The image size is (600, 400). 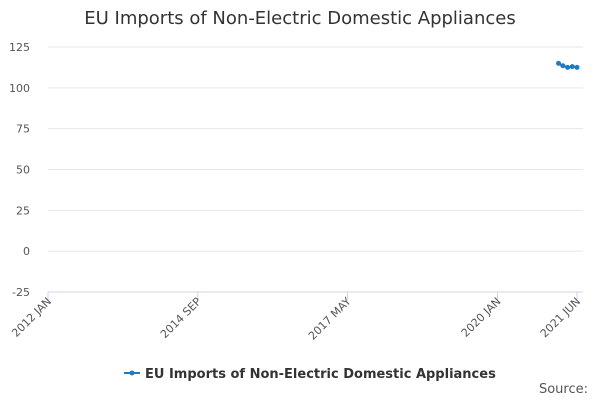 What do you see at coordinates (26, 251) in the screenshot?
I see `y-tick-label: 0` at bounding box center [26, 251].